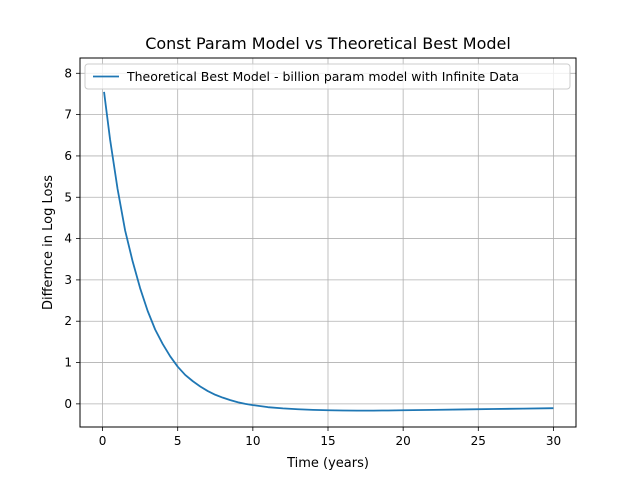 The height and width of the screenshot is (485, 640). What do you see at coordinates (553, 441) in the screenshot?
I see `x-tick-label: 30` at bounding box center [553, 441].